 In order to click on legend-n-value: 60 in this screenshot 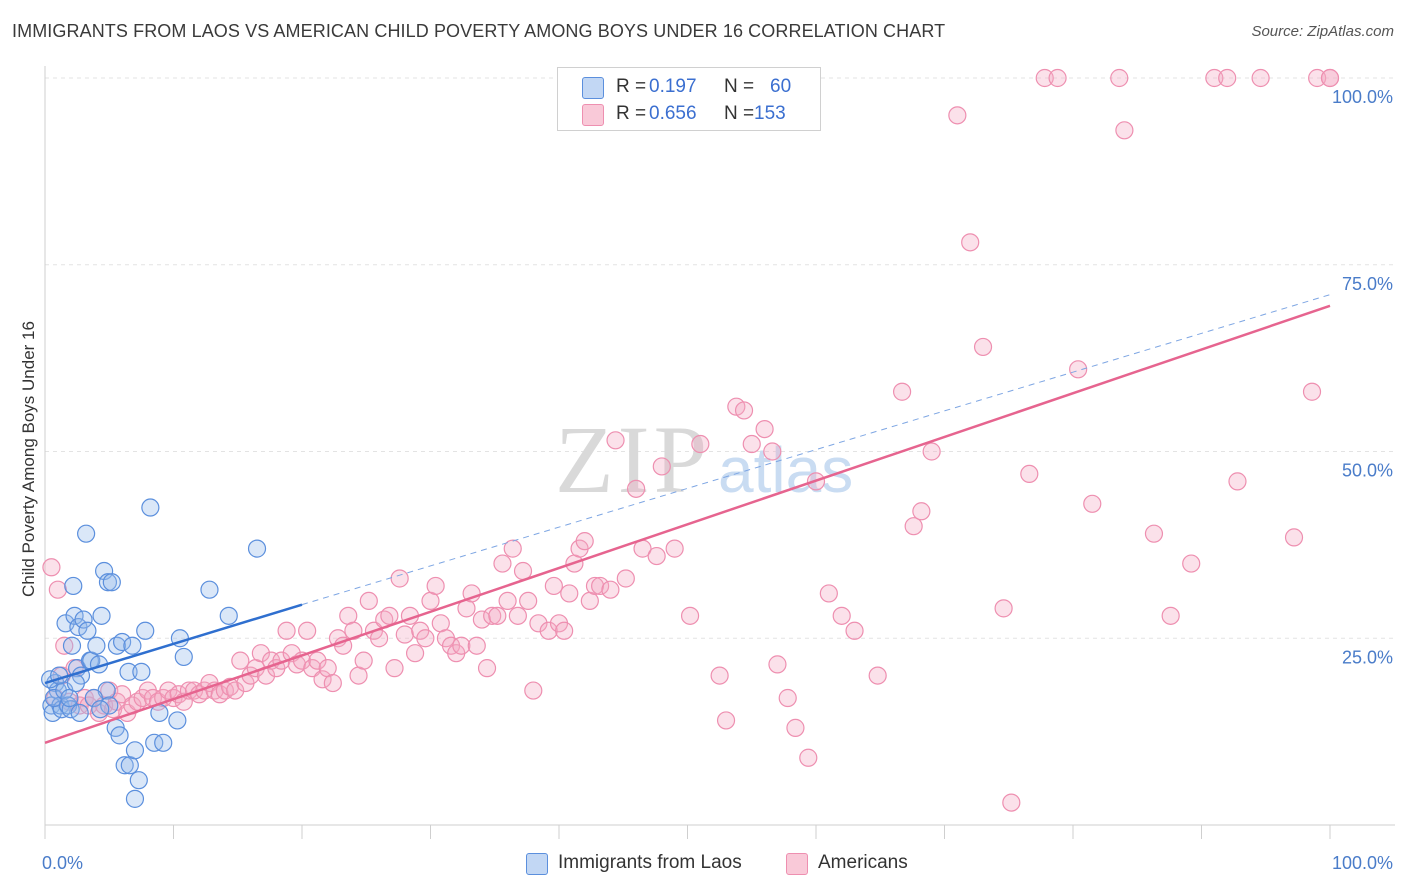, I will do `click(781, 86)`.